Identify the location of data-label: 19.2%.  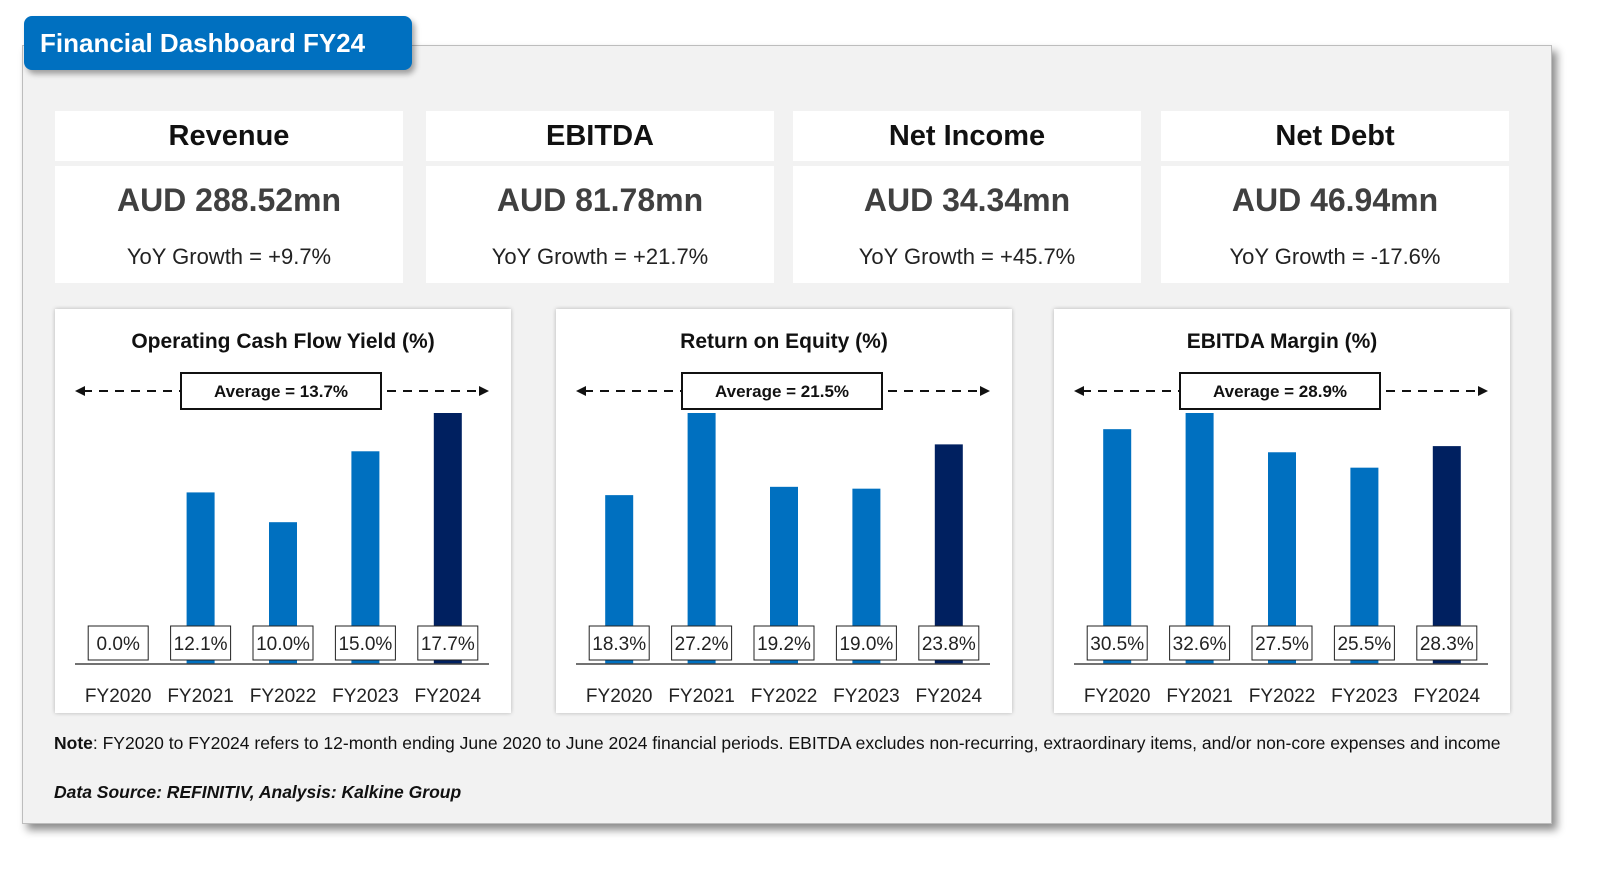
(784, 644).